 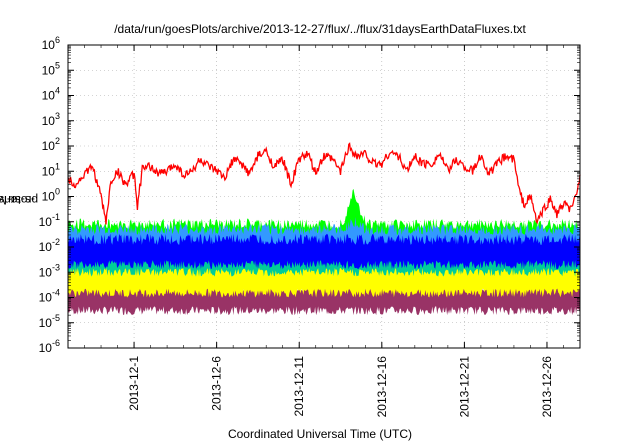 I want to click on y-tick-label: 10¹, so click(x=51, y=169).